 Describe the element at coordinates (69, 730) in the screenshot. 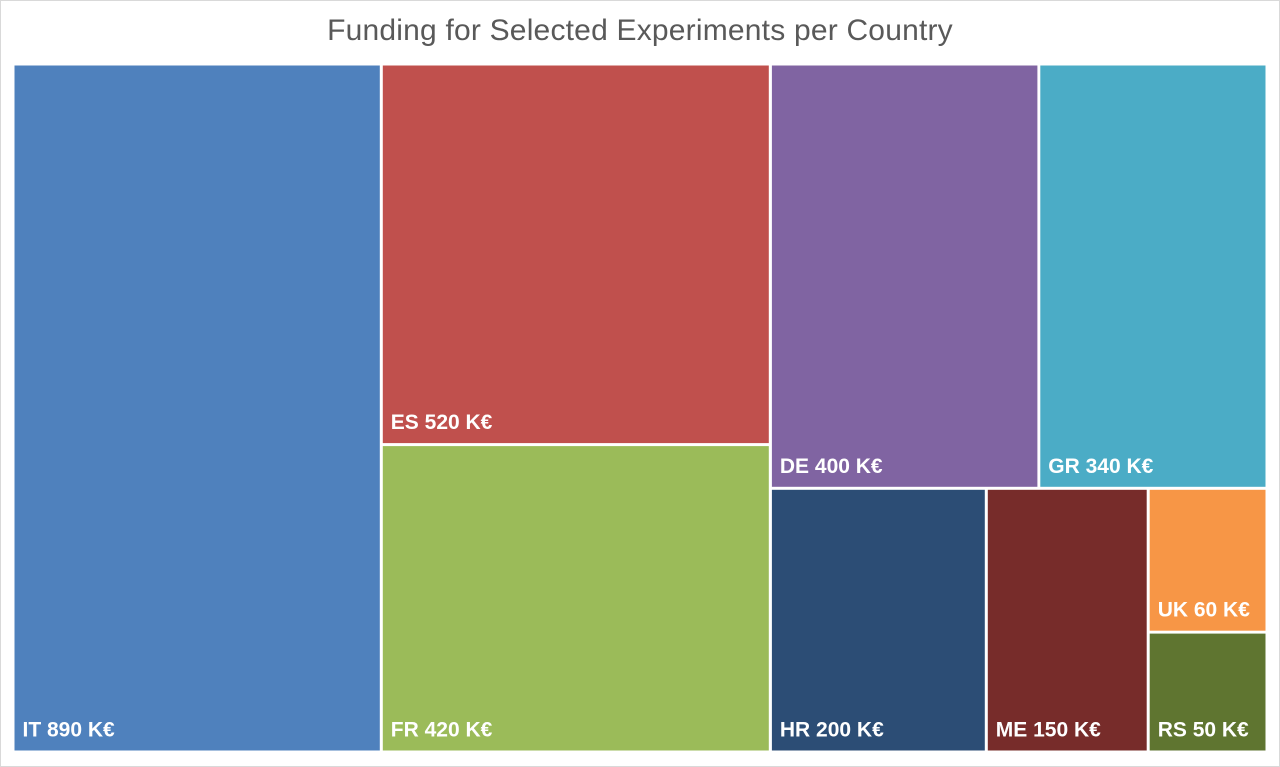

I see `tile-label-it: IT 890 K€` at that location.